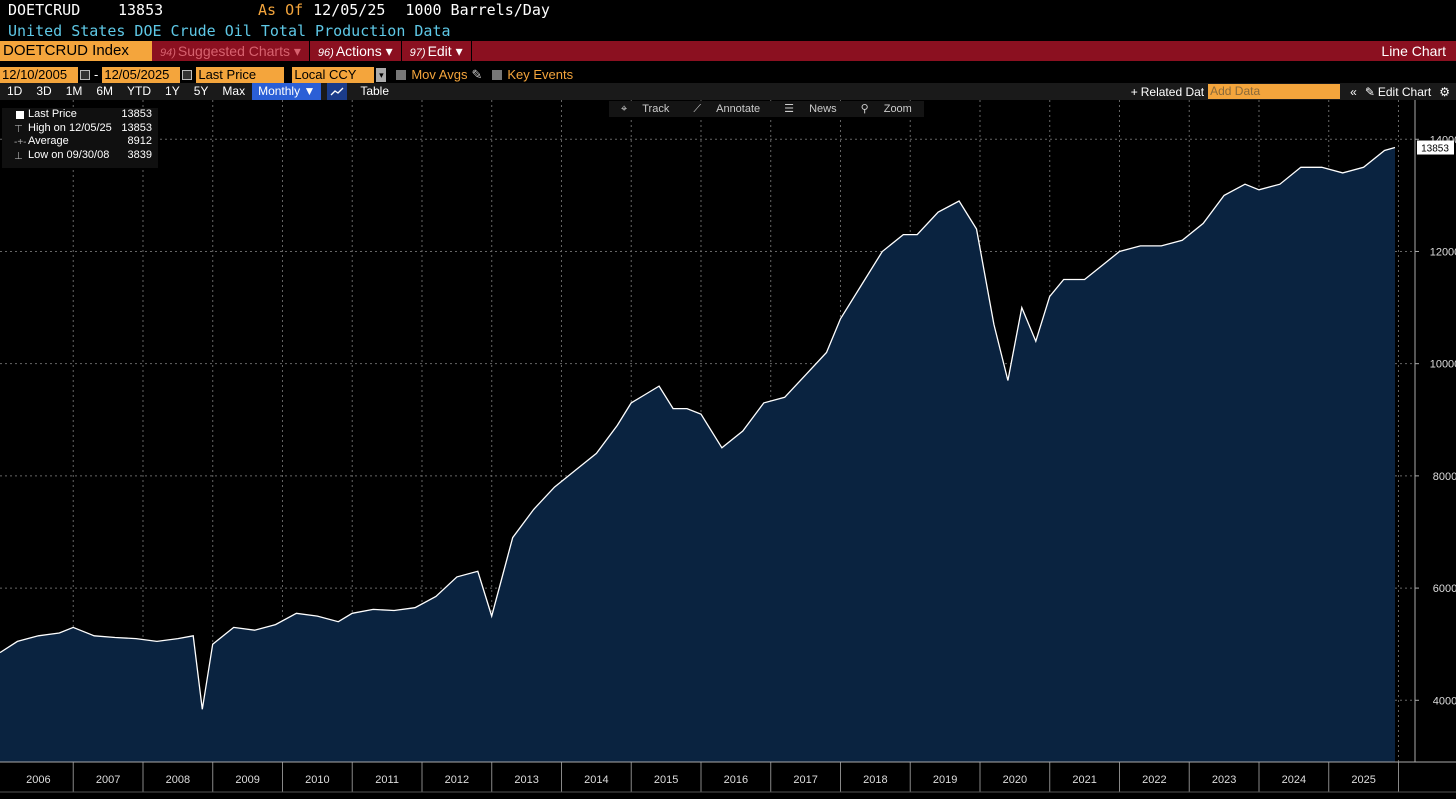  Describe the element at coordinates (626, 109) in the screenshot. I see `crosshair-icon: ⌖` at that location.